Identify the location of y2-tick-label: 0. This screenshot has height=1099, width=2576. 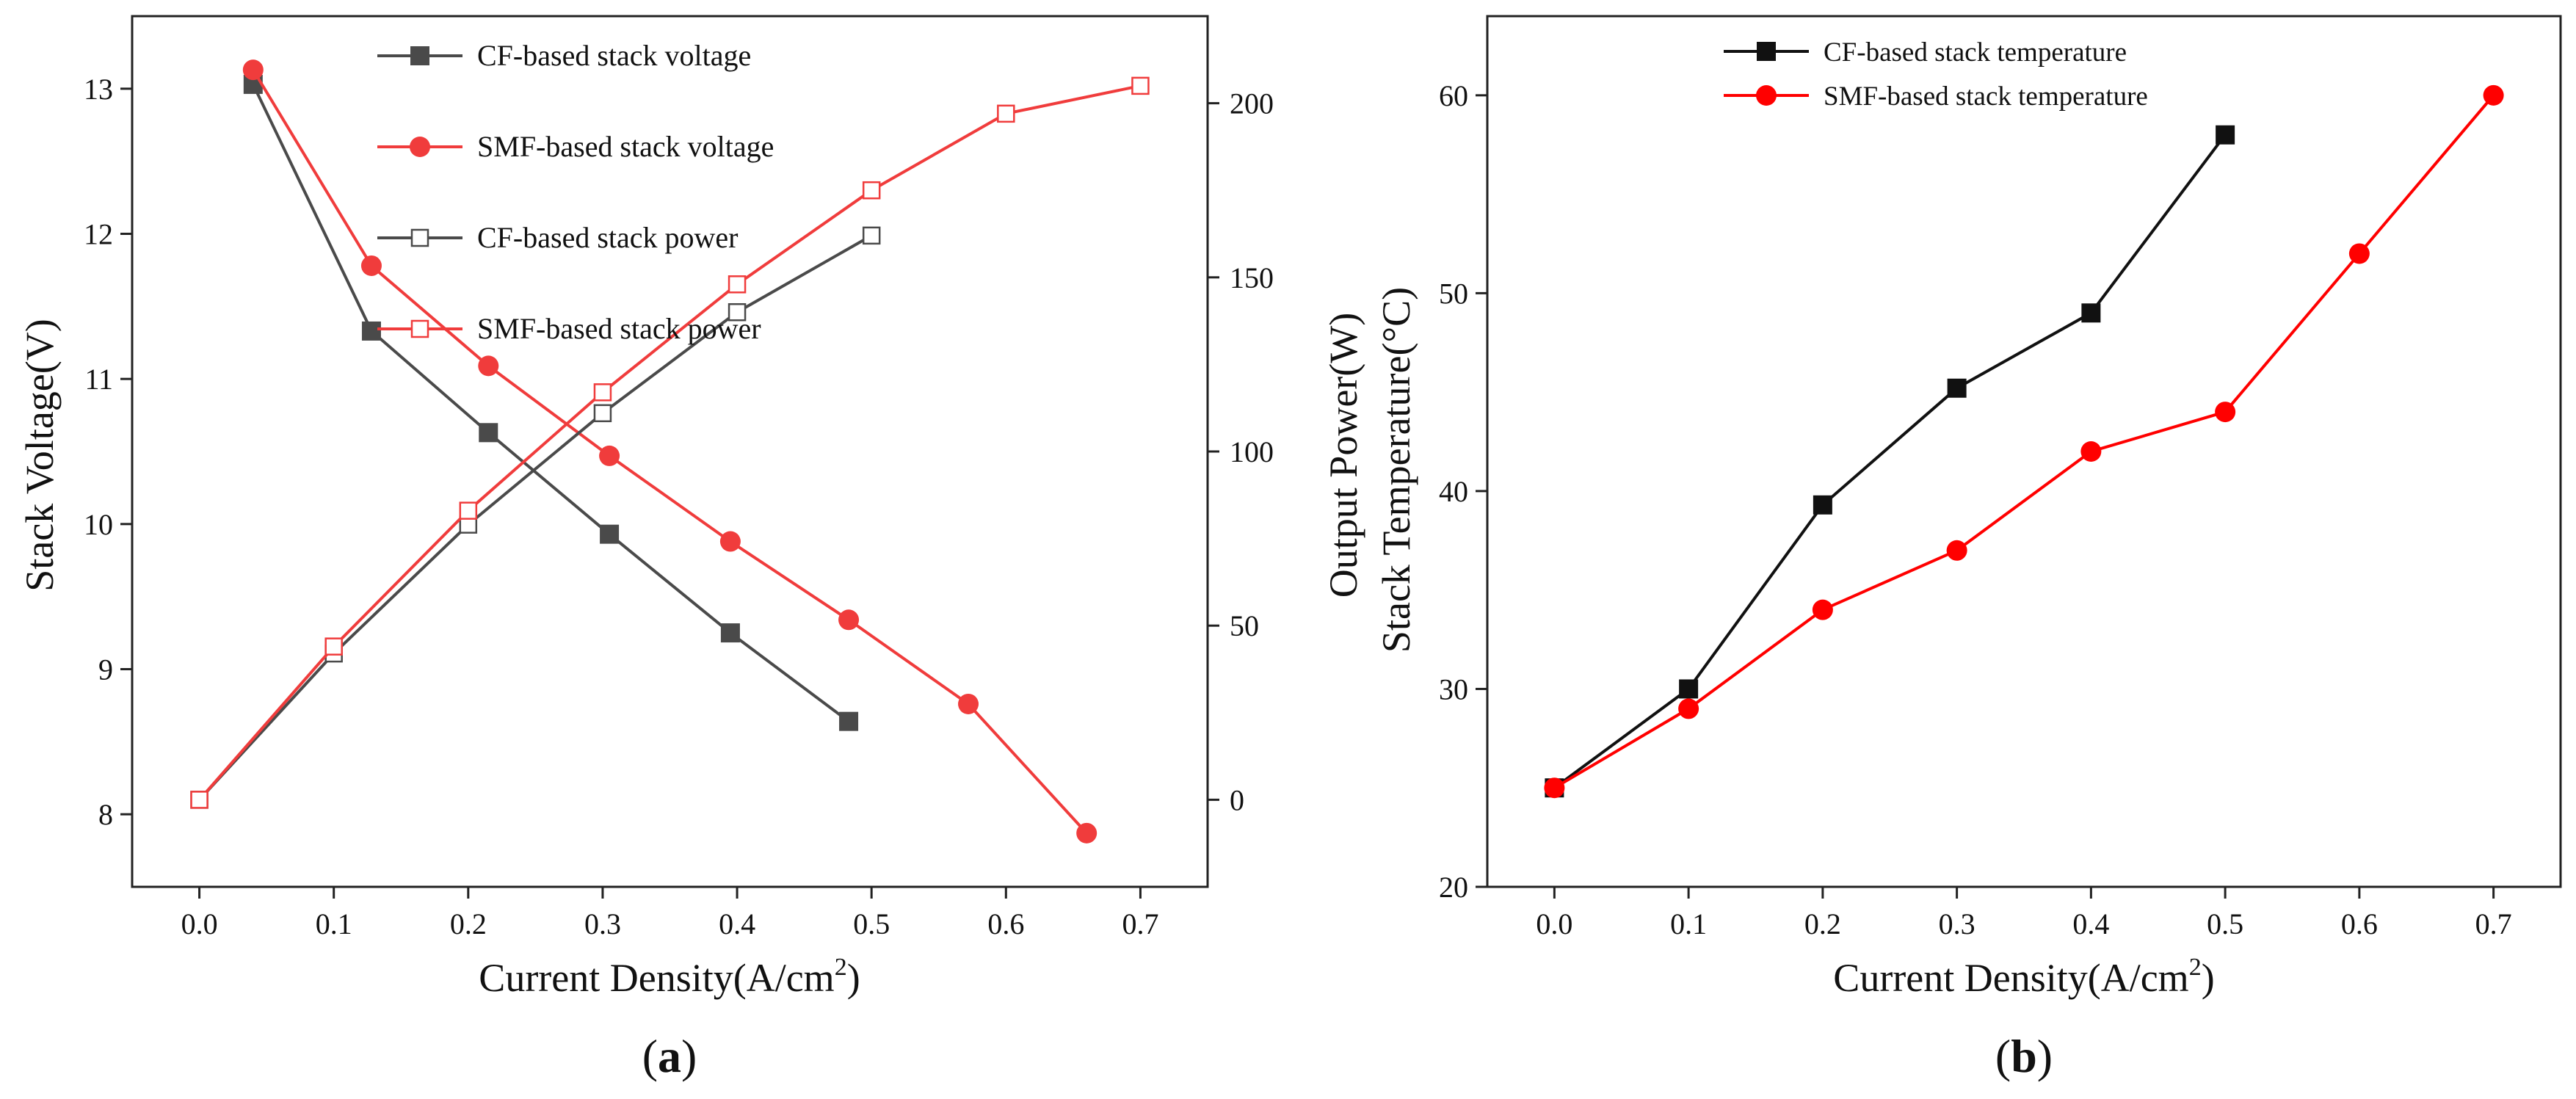
(1237, 799).